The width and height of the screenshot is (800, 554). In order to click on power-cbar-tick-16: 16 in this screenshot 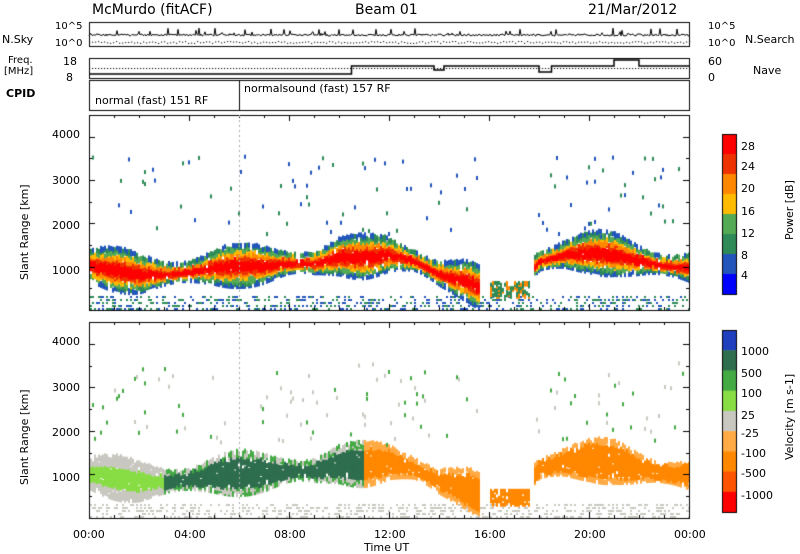, I will do `click(748, 211)`.